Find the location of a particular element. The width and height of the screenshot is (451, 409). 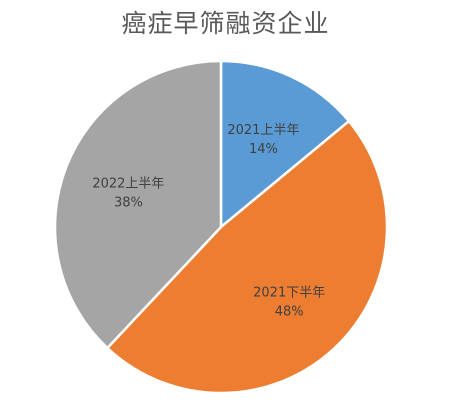

slice-name-label: 2022上半年 is located at coordinates (128, 183).